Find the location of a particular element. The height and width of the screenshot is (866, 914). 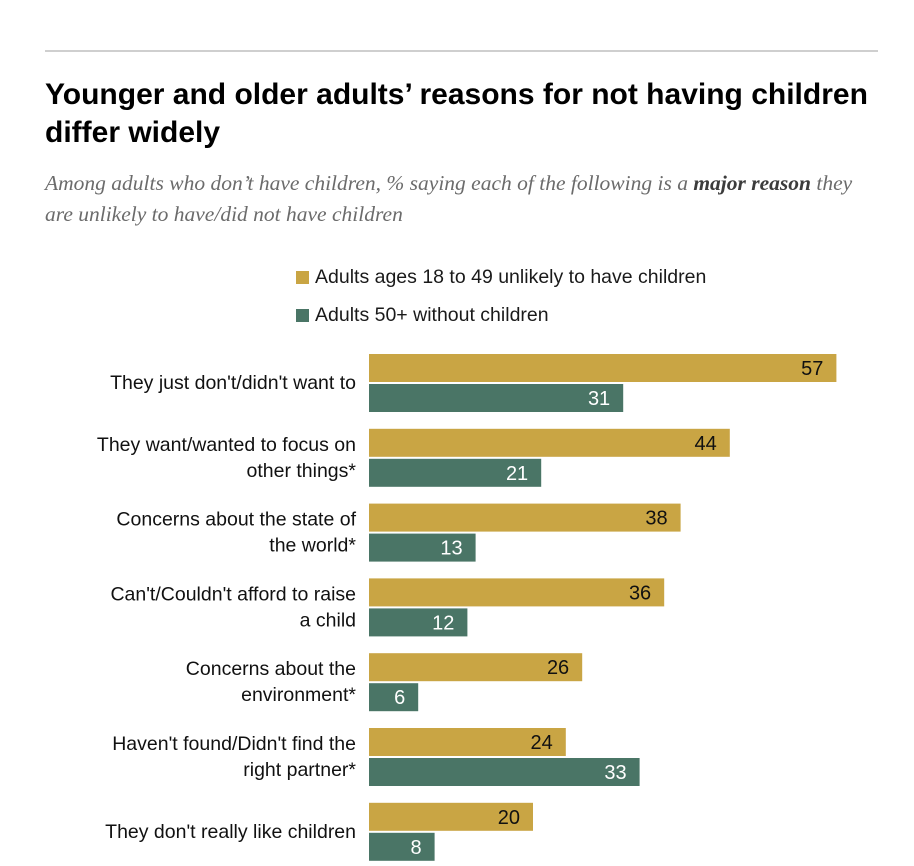

value-label-younger: 44 is located at coordinates (706, 444).